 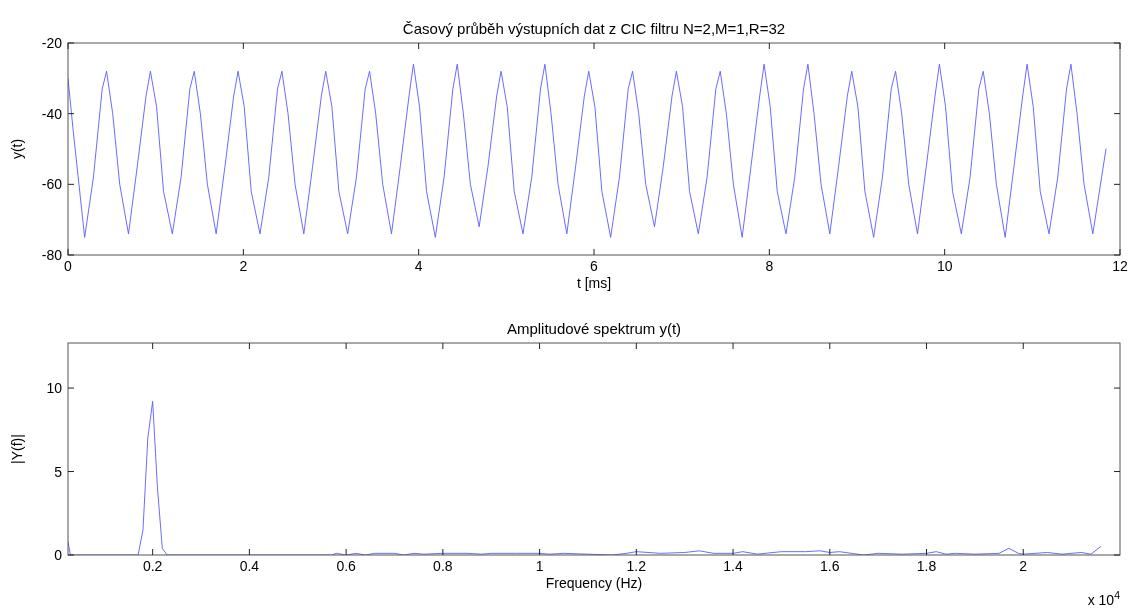 I want to click on y-tick-label: -80, so click(x=52, y=255).